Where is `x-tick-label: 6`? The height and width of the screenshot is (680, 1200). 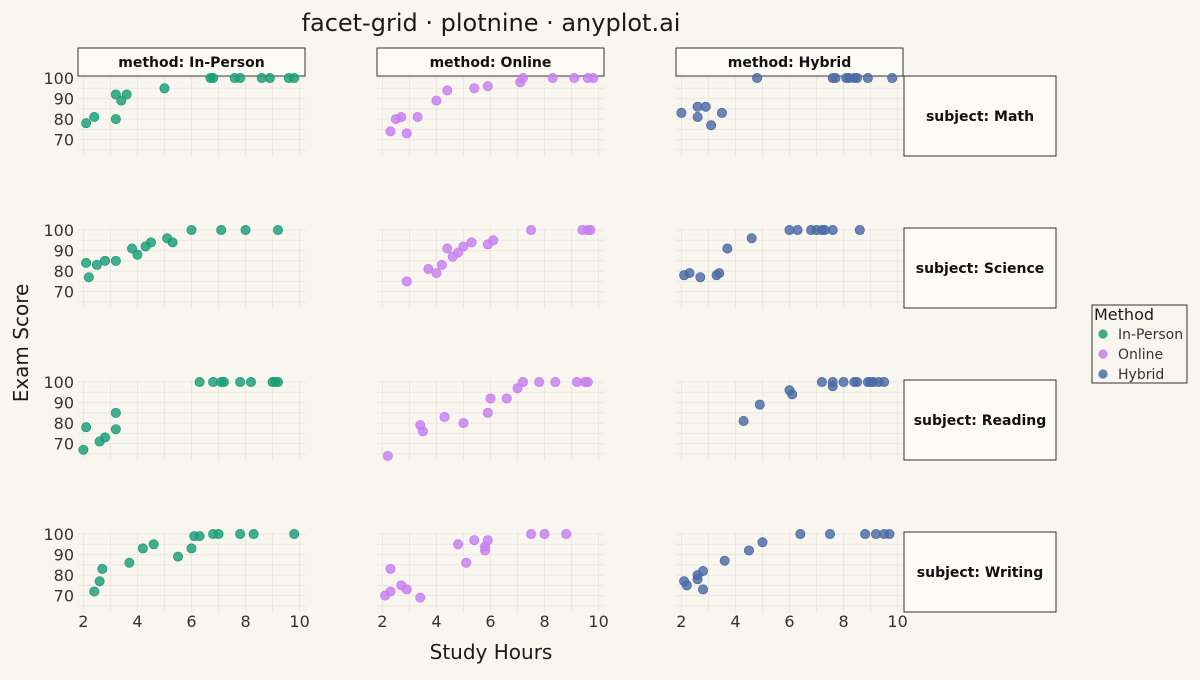 x-tick-label: 6 is located at coordinates (490, 621).